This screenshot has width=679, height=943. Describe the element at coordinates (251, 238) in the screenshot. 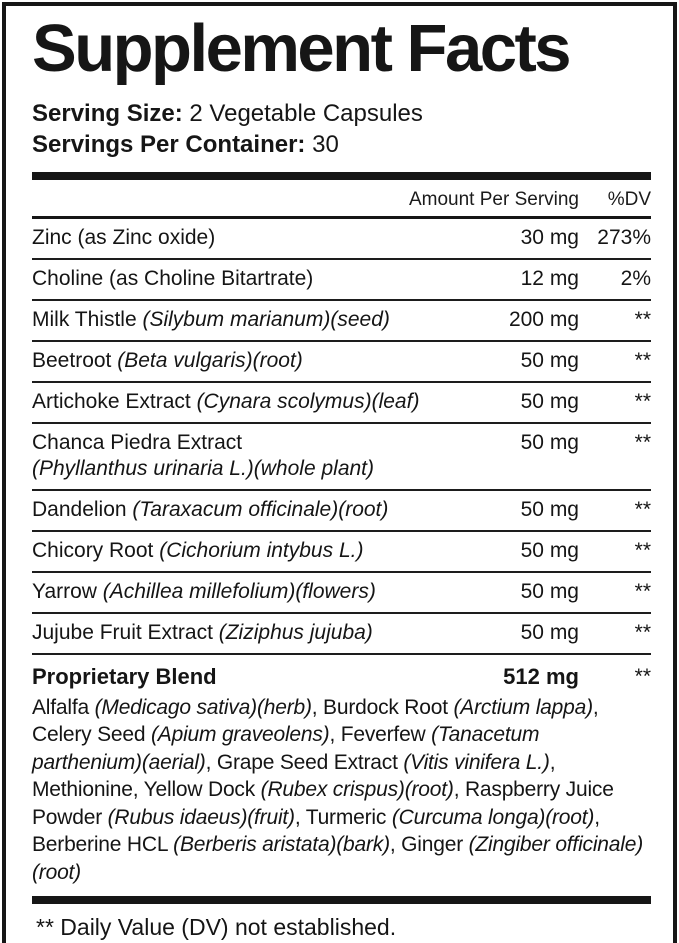

I see `ingredient-name: Zinc (as Zinc oxide)` at that location.